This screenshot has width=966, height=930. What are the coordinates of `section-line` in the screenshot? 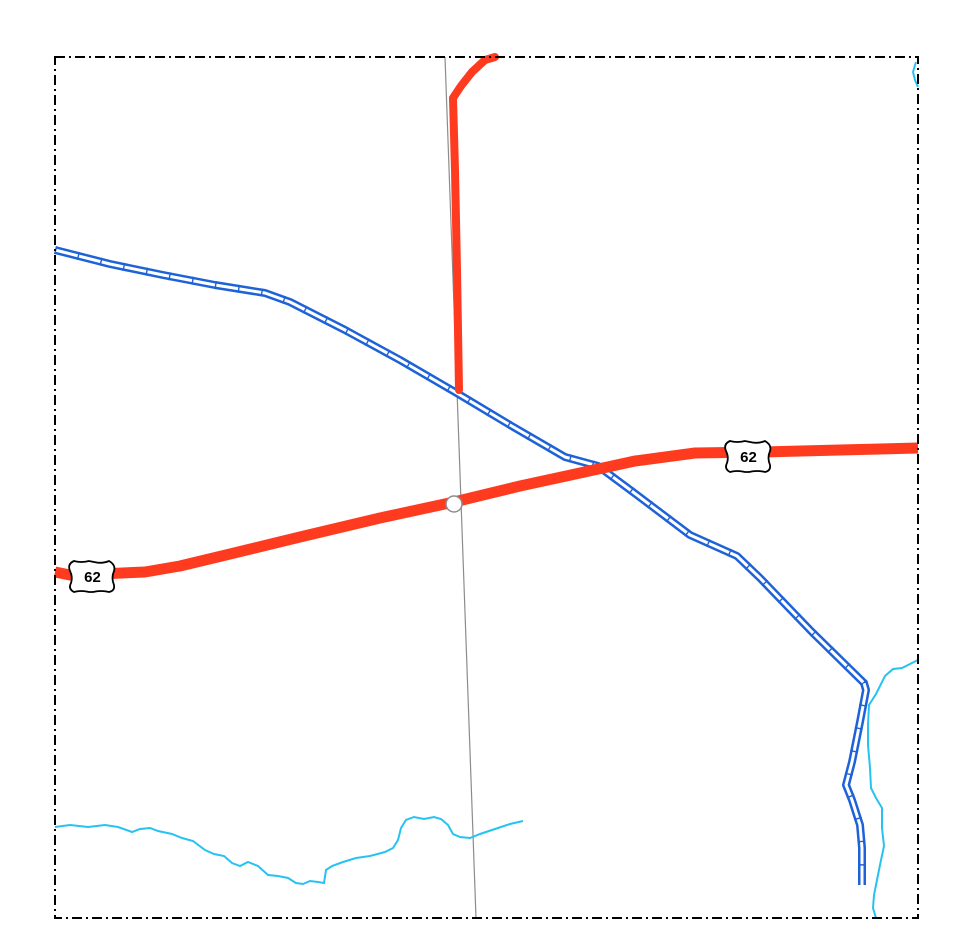 It's located at (460, 487).